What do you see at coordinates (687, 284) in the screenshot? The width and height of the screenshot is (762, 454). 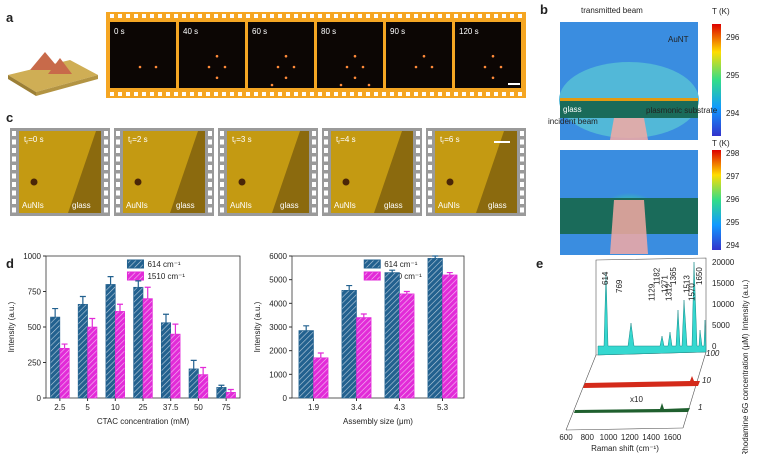 I see `peak-label: 1513` at bounding box center [687, 284].